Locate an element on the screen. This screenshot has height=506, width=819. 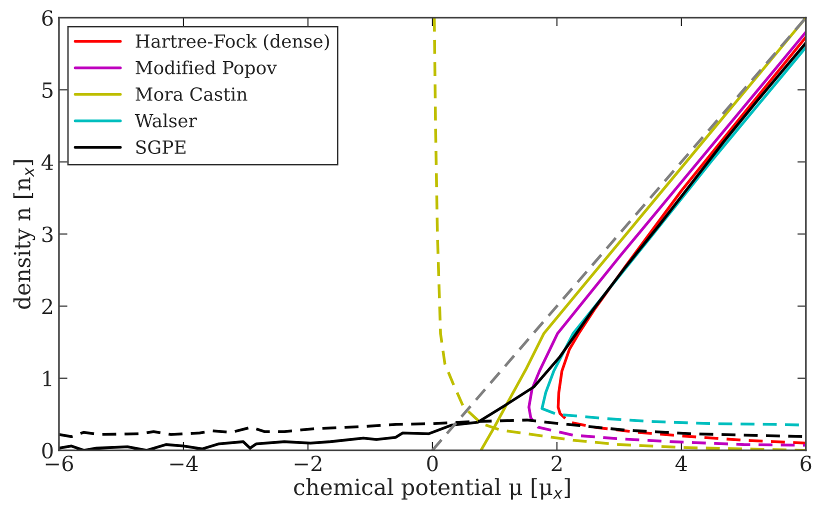
x-tick-label: 4 is located at coordinates (681, 464).